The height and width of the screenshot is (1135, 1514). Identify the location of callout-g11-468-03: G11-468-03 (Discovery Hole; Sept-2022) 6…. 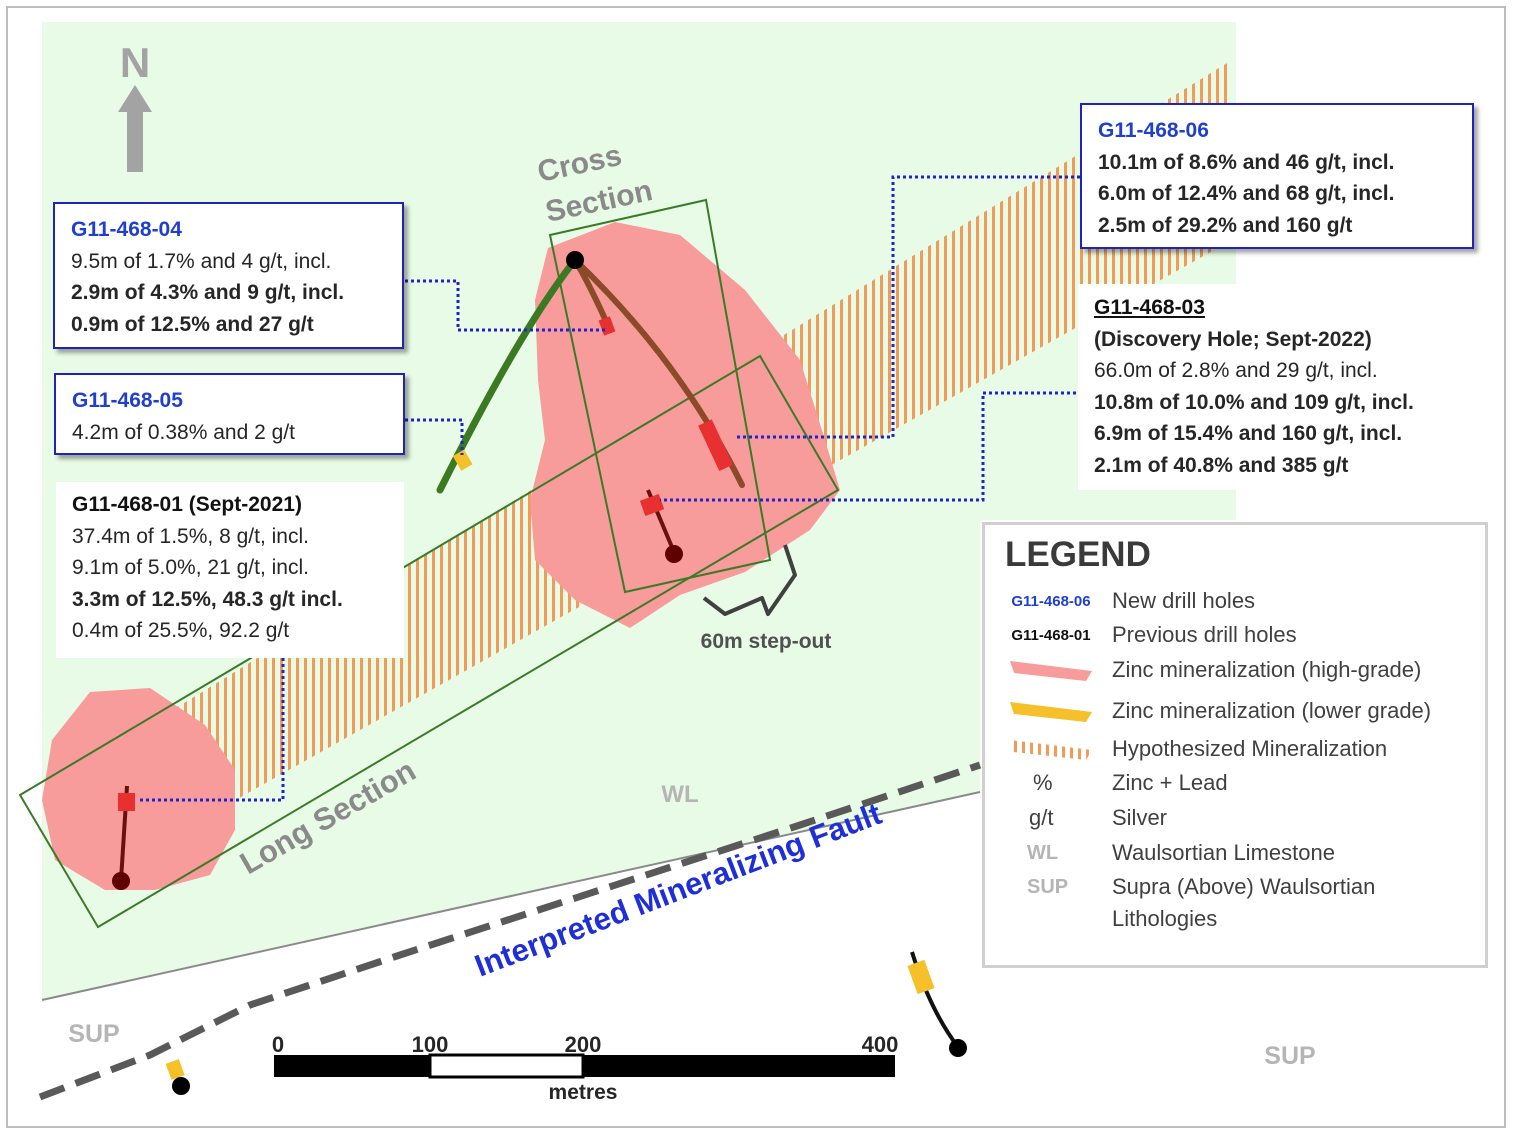
(1278, 387).